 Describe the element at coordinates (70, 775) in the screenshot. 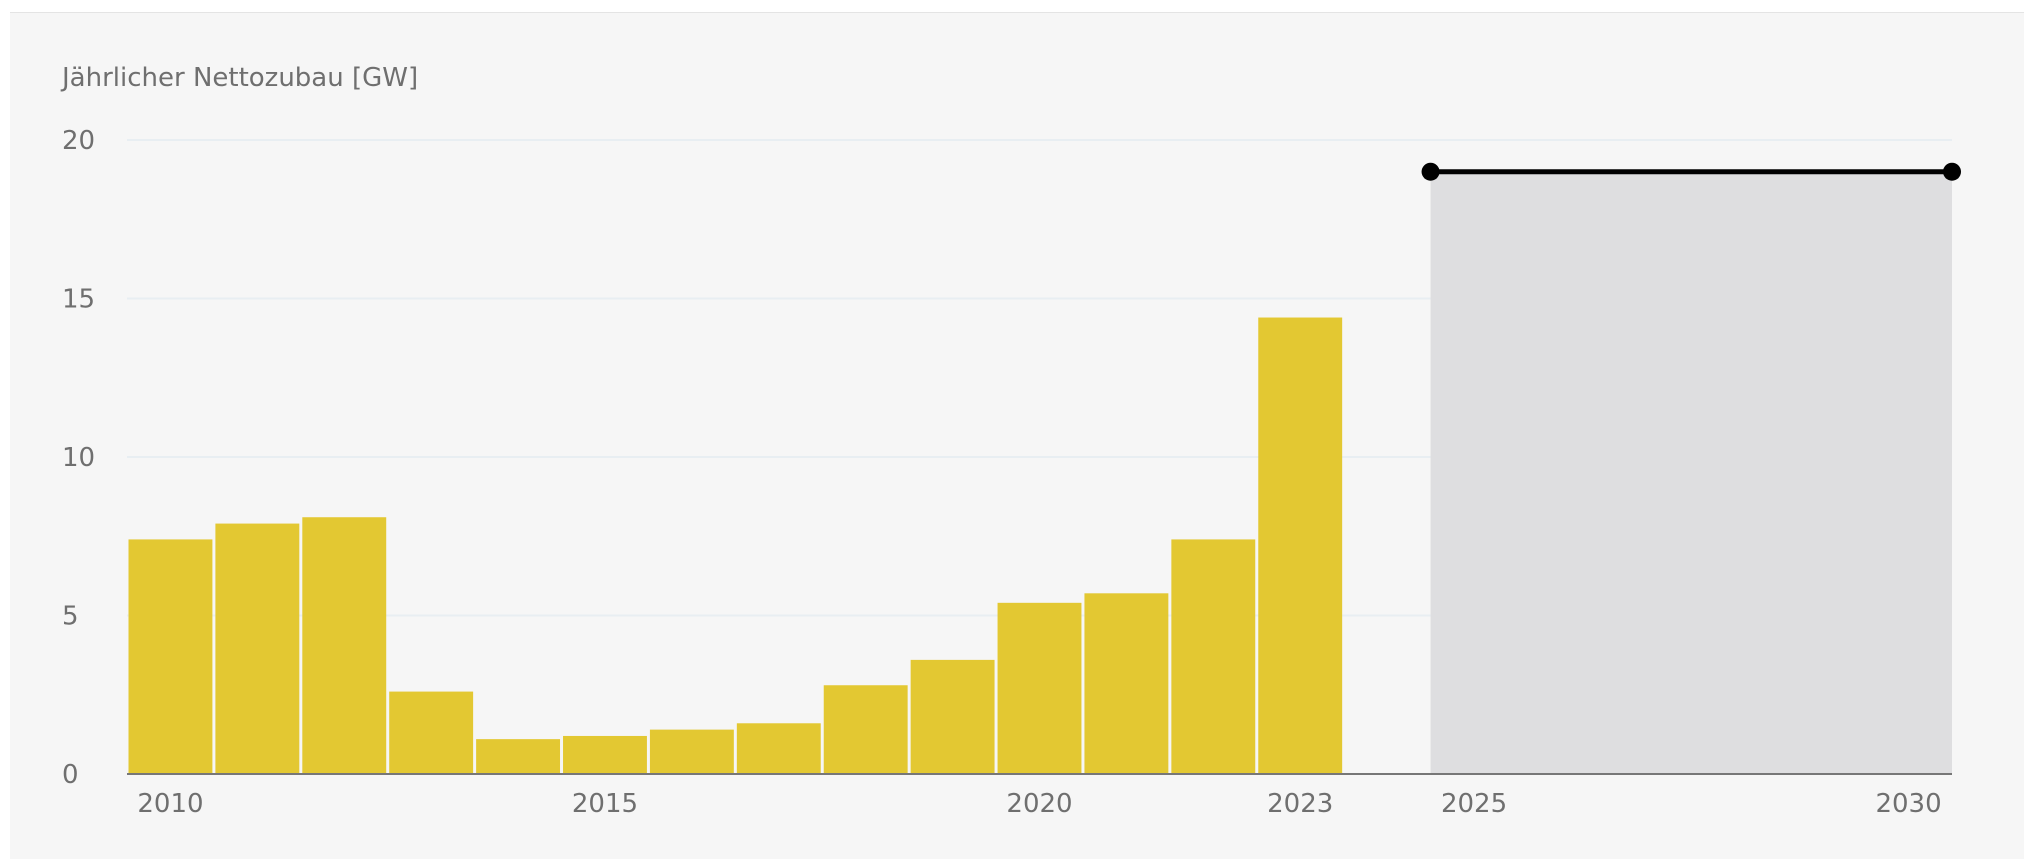

I see `y-tick-label: 0` at that location.